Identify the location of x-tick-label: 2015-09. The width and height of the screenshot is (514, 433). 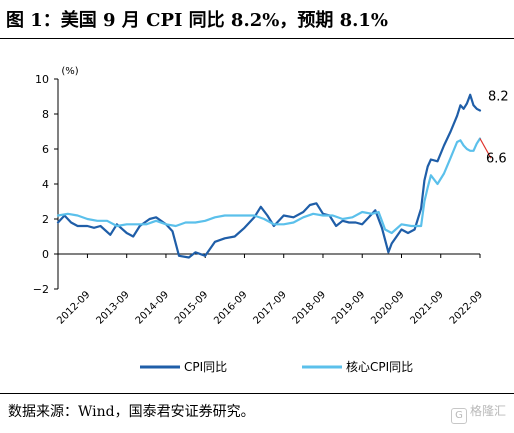
(191, 307).